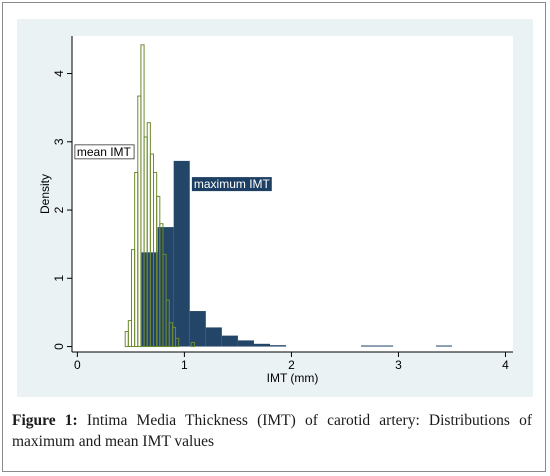 Image resolution: width=550 pixels, height=476 pixels. What do you see at coordinates (59, 73) in the screenshot?
I see `y-tick-label: 4` at bounding box center [59, 73].